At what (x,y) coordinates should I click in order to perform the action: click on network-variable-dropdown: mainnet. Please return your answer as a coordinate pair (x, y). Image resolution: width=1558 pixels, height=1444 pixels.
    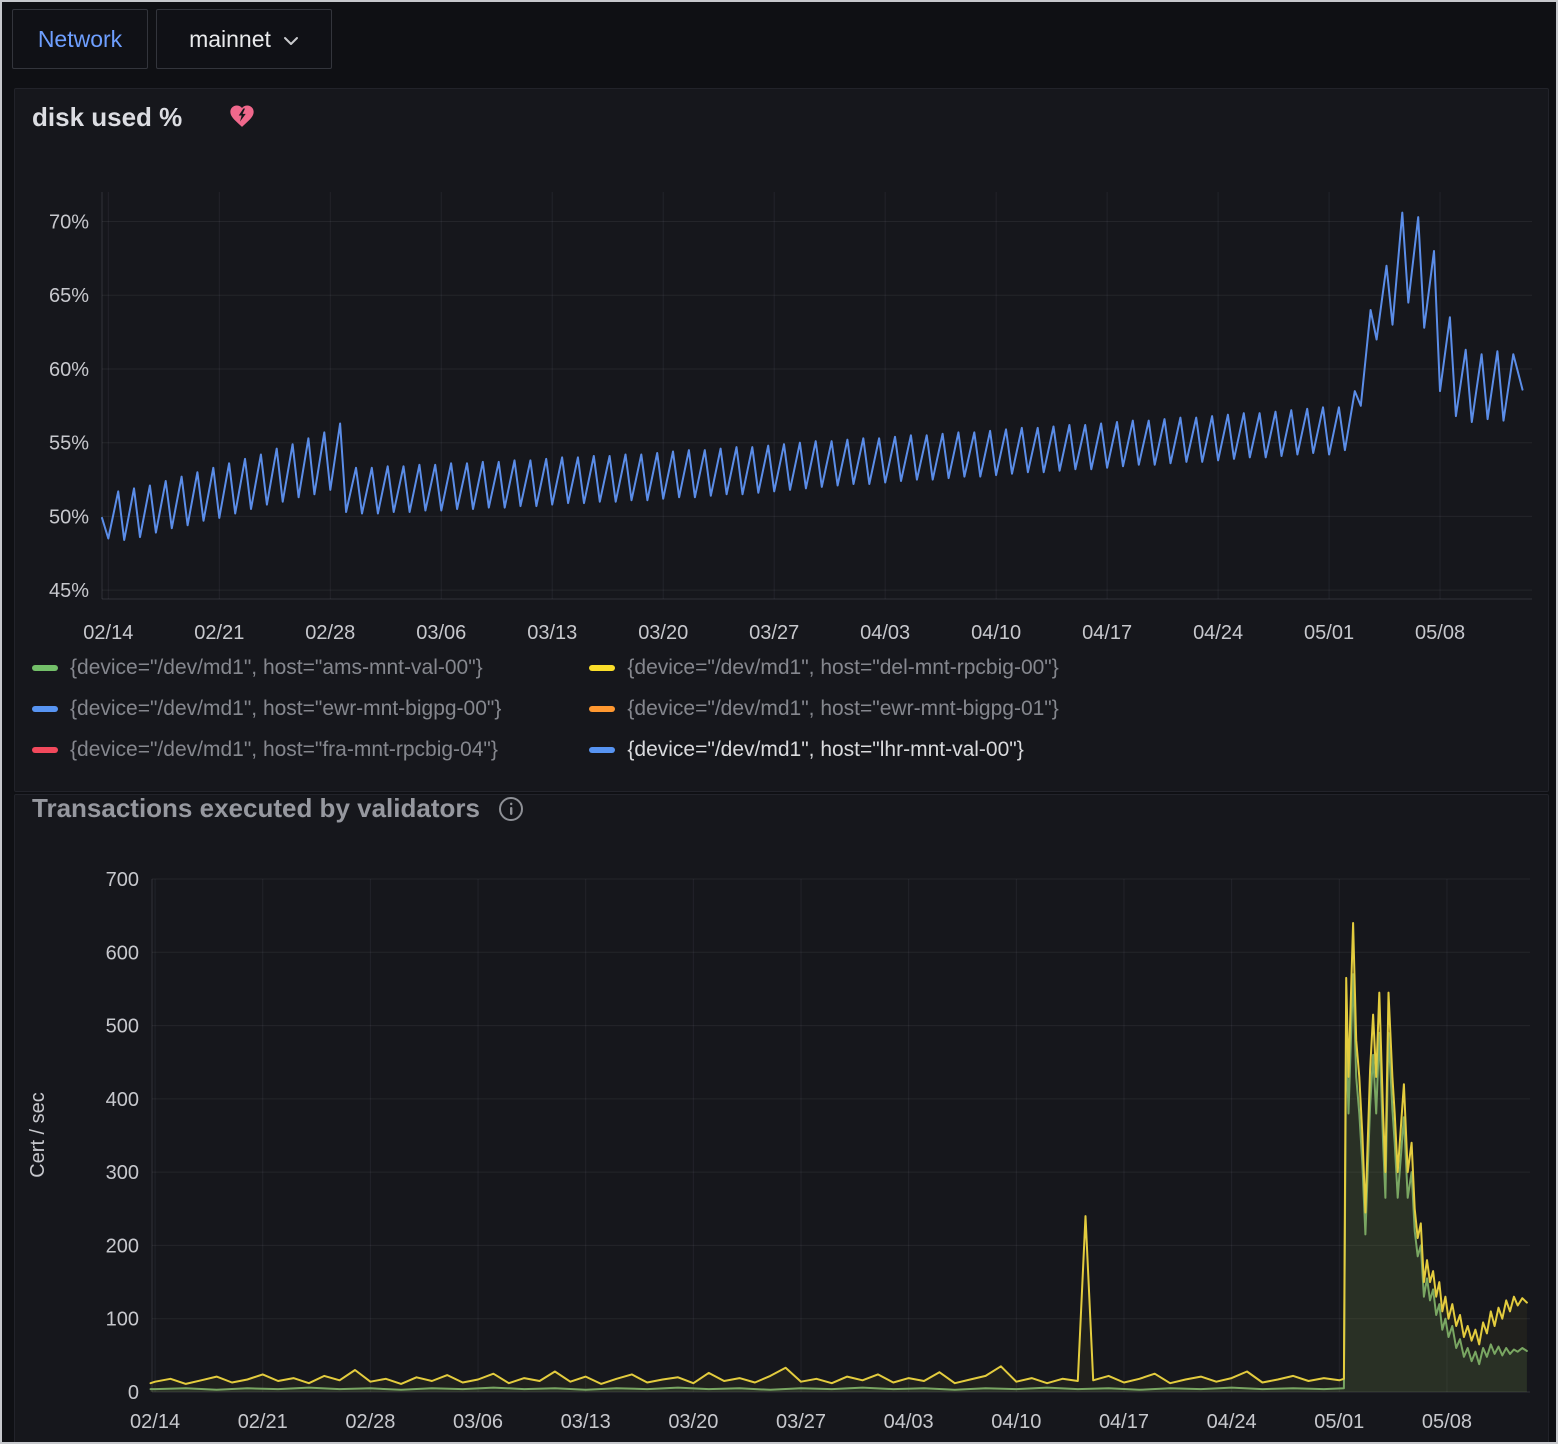
    Looking at the image, I should click on (244, 39).